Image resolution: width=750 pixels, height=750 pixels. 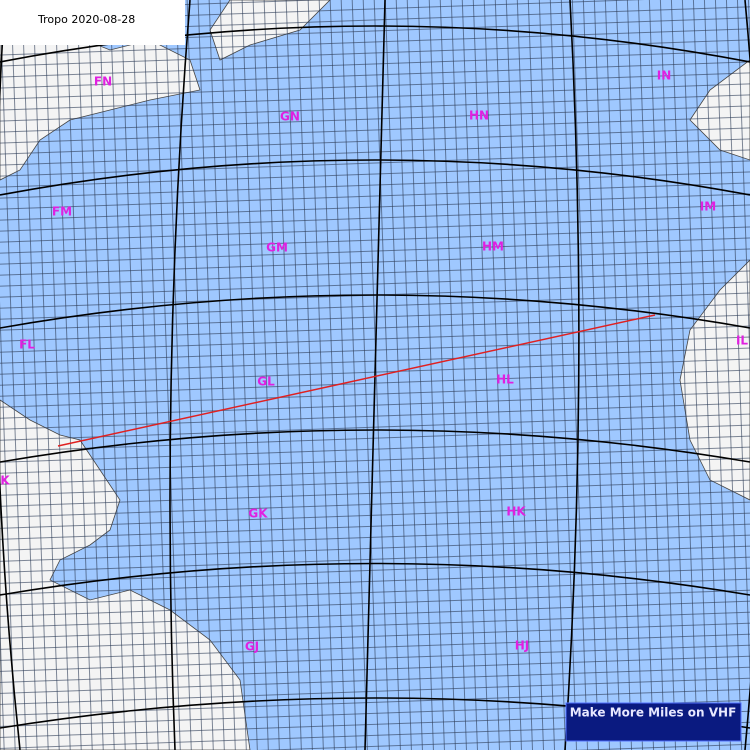 I want to click on banner: Make More Miles on VHF, so click(x=653, y=713).